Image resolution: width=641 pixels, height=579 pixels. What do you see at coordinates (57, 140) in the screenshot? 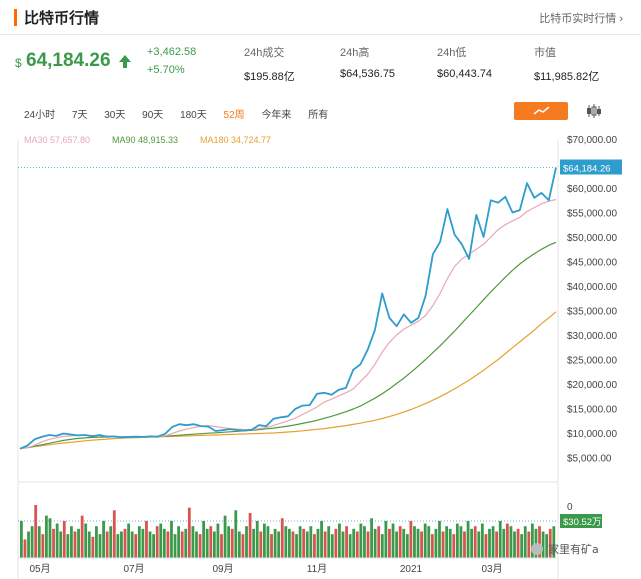
I see `ma30-legend: MA30 57,657.80` at bounding box center [57, 140].